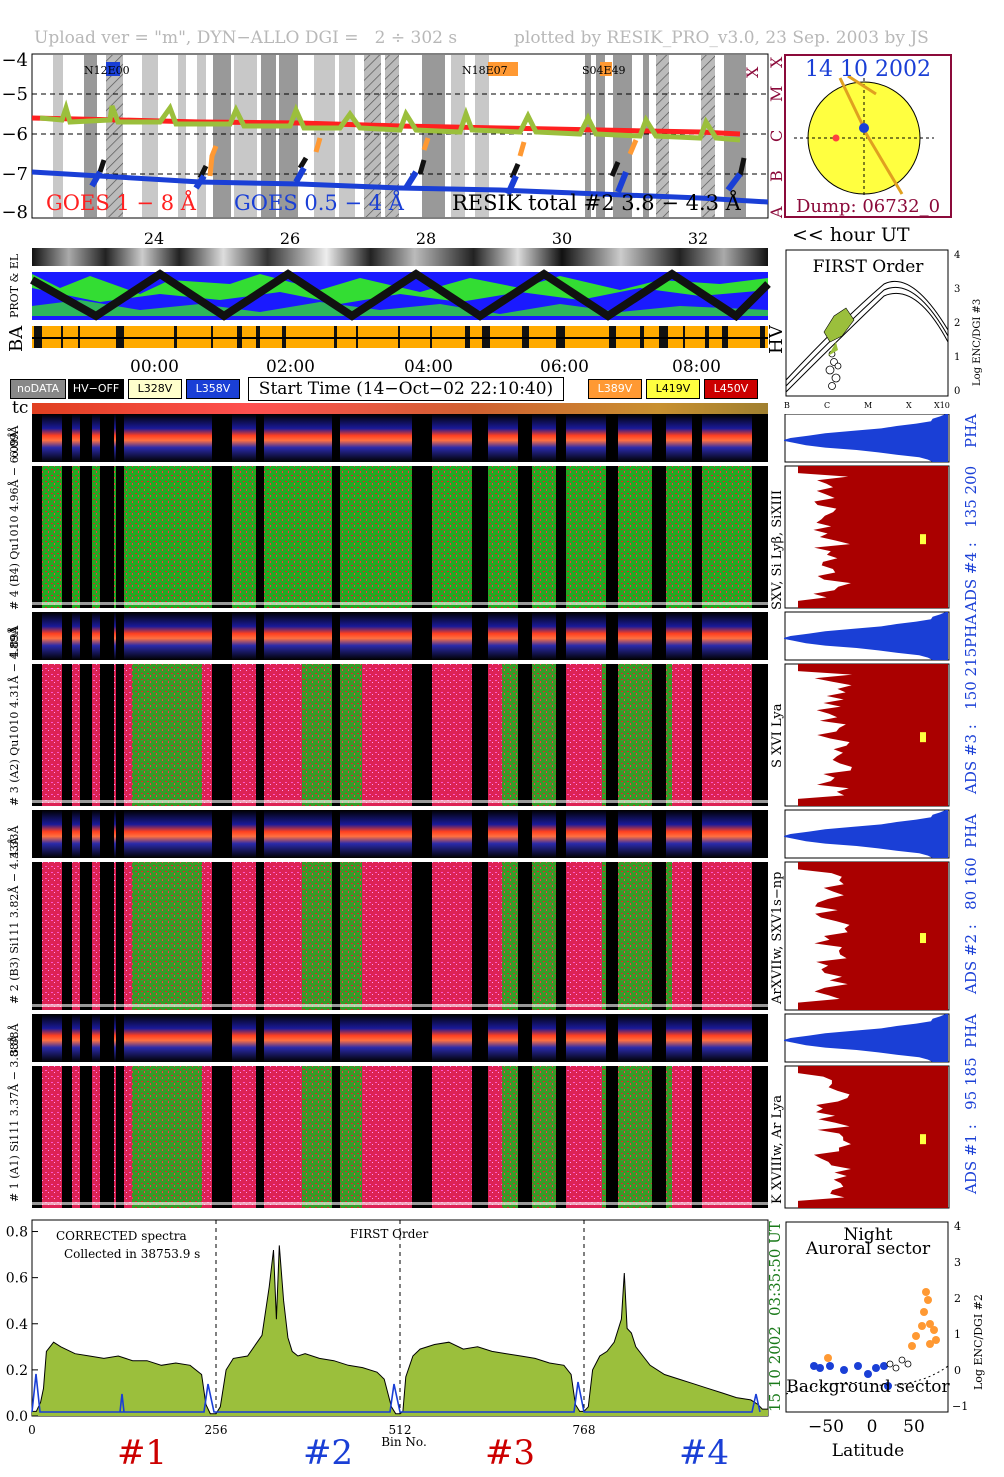 The image size is (1004, 1477). What do you see at coordinates (510, 1453) in the screenshot?
I see `section-label-3: #3` at bounding box center [510, 1453].